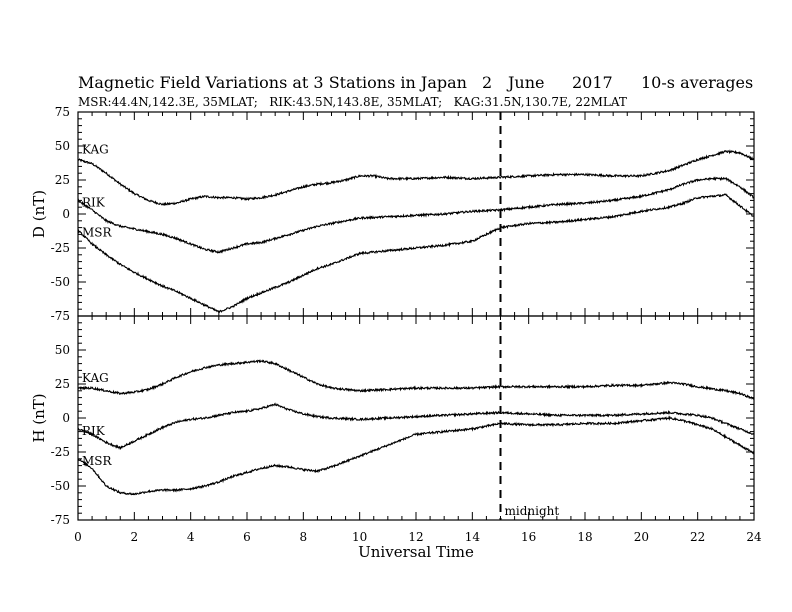 This screenshot has width=792, height=612. Describe the element at coordinates (584, 537) in the screenshot. I see `x-tick-label: 18` at that location.